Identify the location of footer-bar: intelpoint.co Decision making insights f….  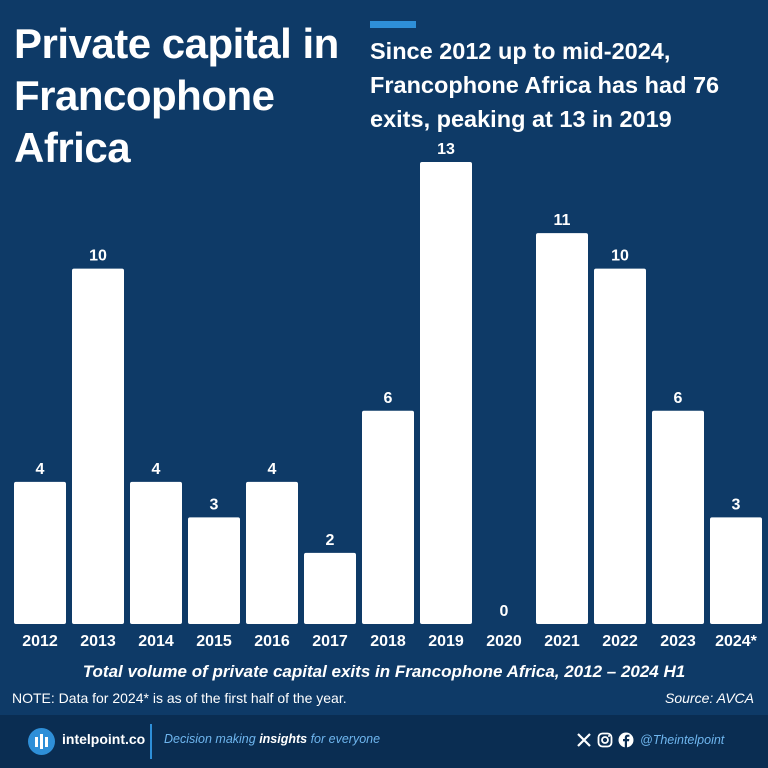
(384, 741).